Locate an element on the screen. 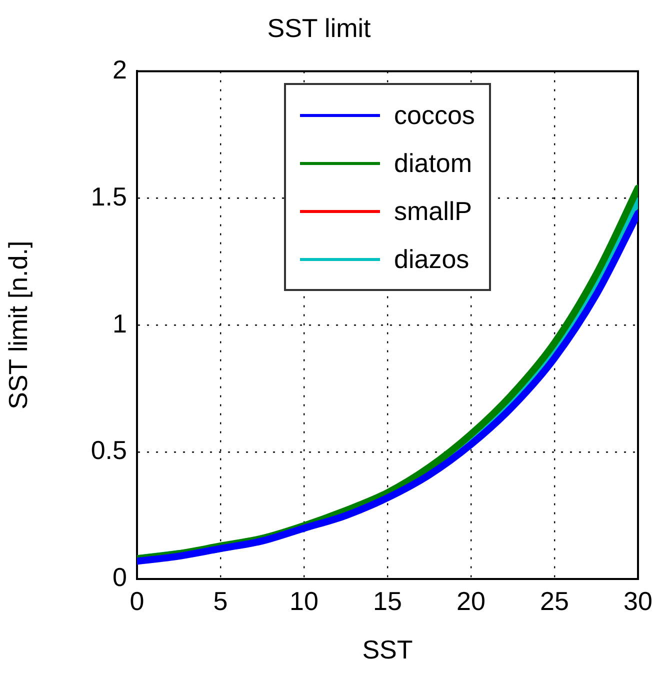 The width and height of the screenshot is (670, 681). legend-label: diazos is located at coordinates (432, 259).